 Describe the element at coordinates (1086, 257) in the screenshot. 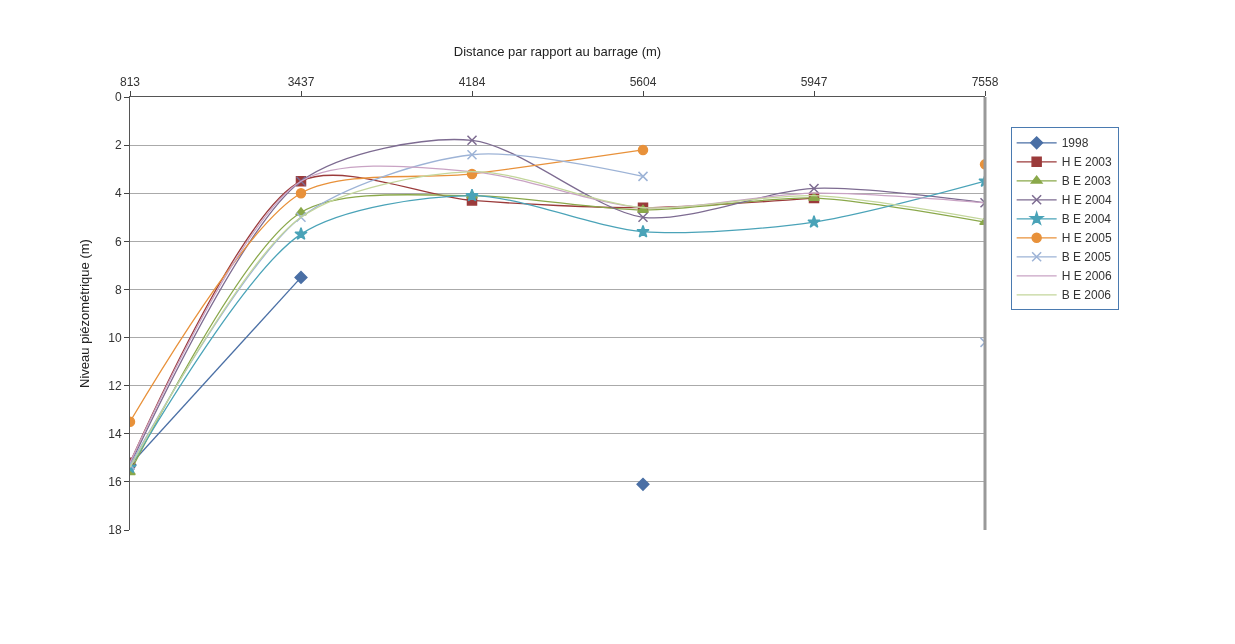

I see `legend-label: B E 2005` at that location.